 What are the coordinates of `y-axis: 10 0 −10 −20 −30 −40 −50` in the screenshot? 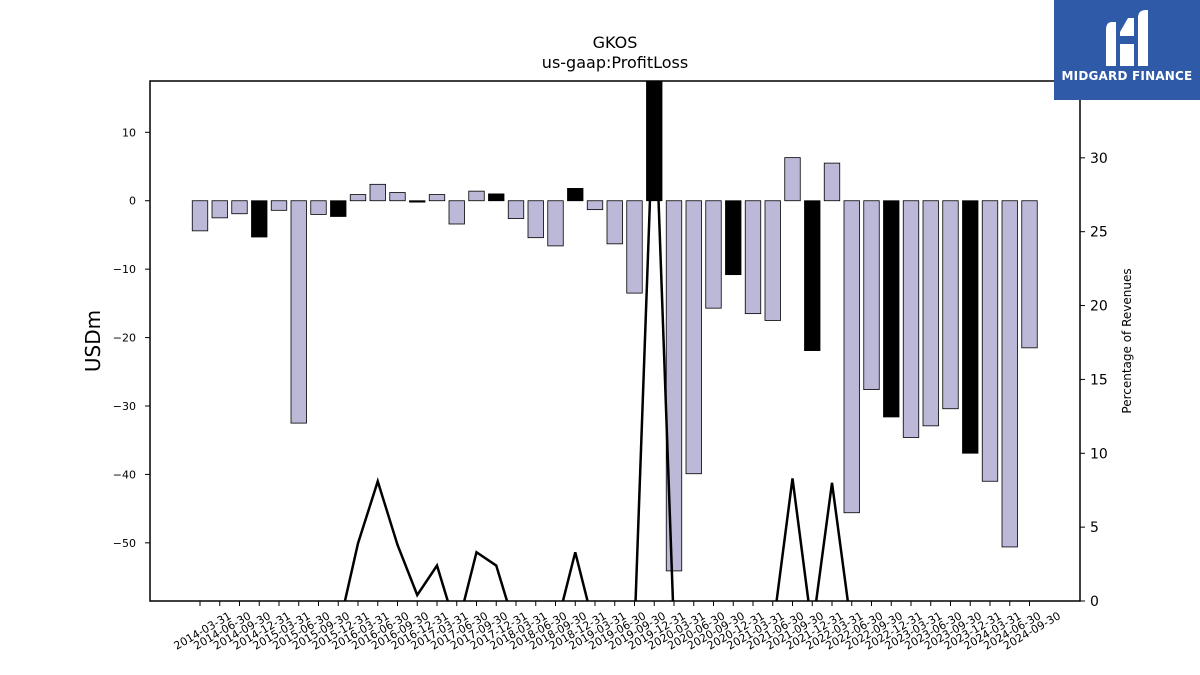 It's located at (131, 338).